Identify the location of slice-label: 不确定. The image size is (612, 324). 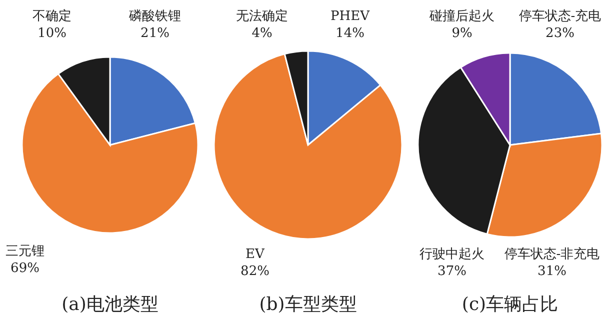
(52, 16).